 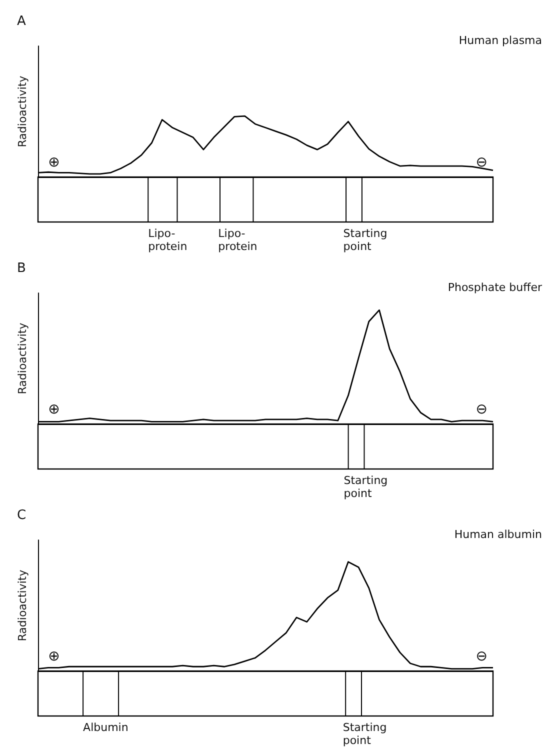 What do you see at coordinates (21, 268) in the screenshot?
I see `chart-title: B` at bounding box center [21, 268].